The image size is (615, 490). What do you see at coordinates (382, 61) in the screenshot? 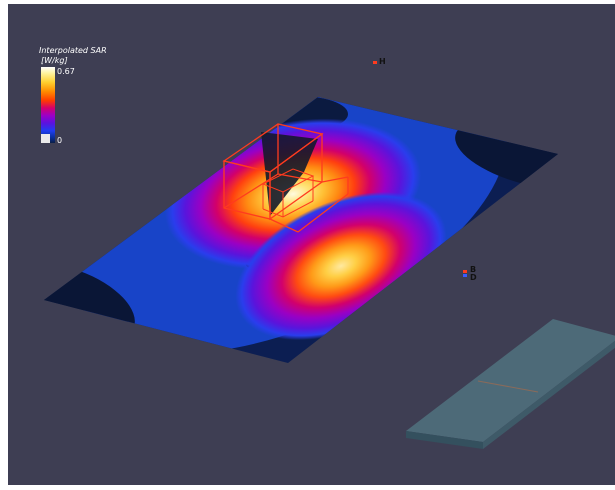
I see `probe-label-h: H` at bounding box center [382, 61].